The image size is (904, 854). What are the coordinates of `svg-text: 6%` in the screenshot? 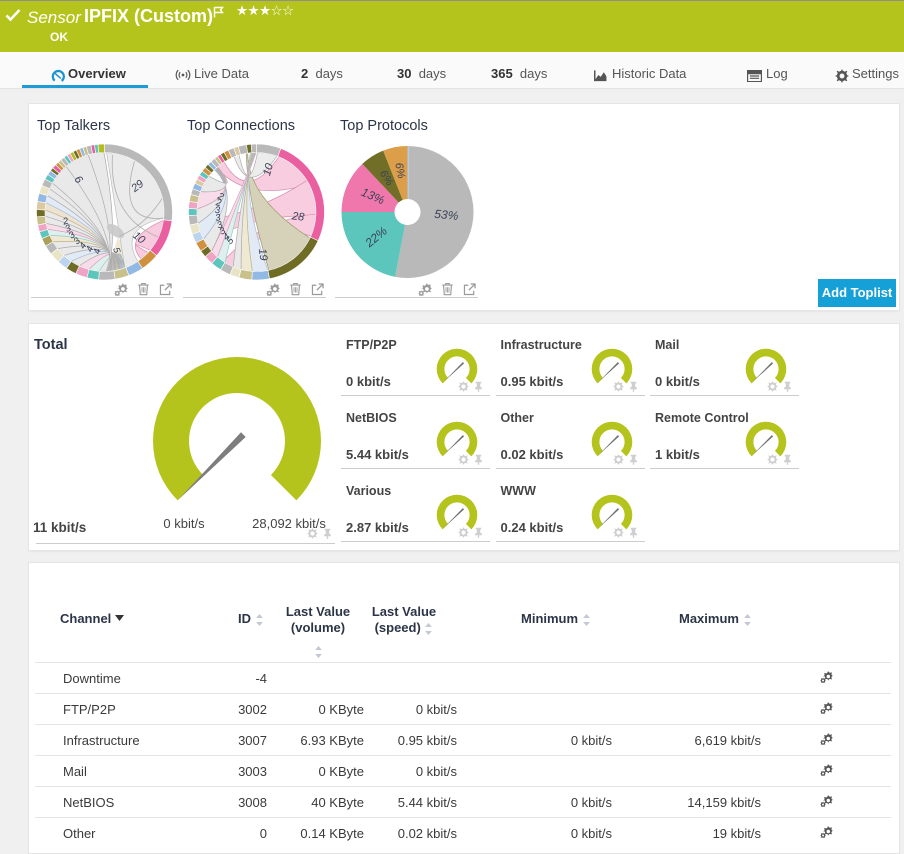 It's located at (399, 171).